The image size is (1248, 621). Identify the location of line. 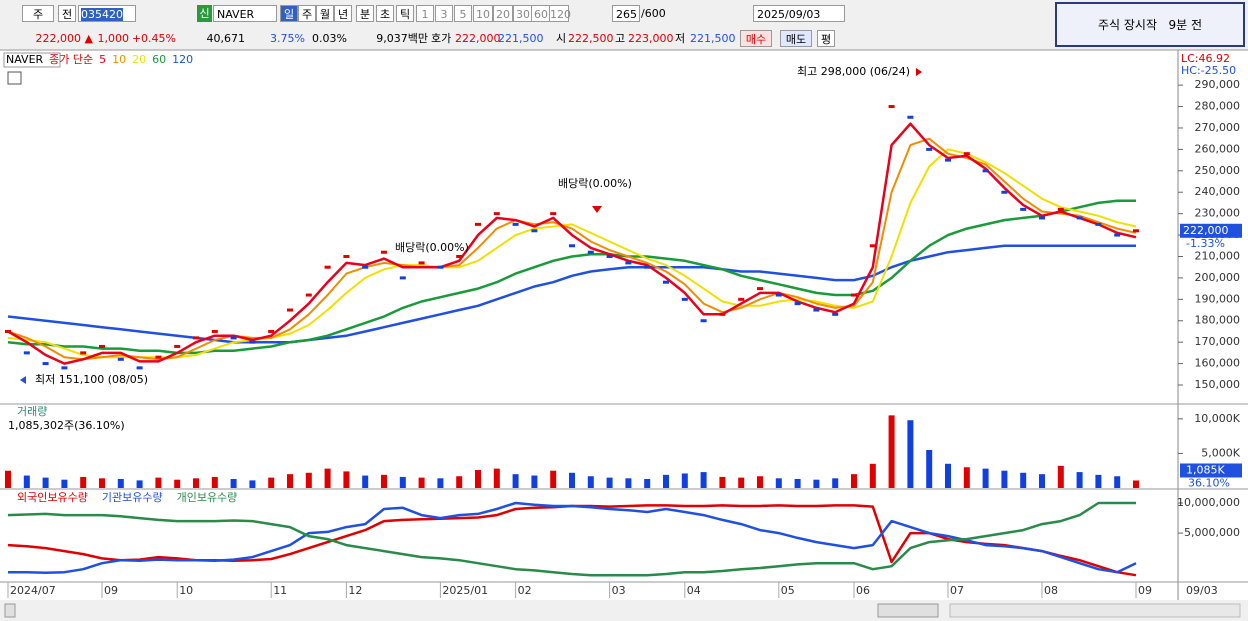
(571, 294).